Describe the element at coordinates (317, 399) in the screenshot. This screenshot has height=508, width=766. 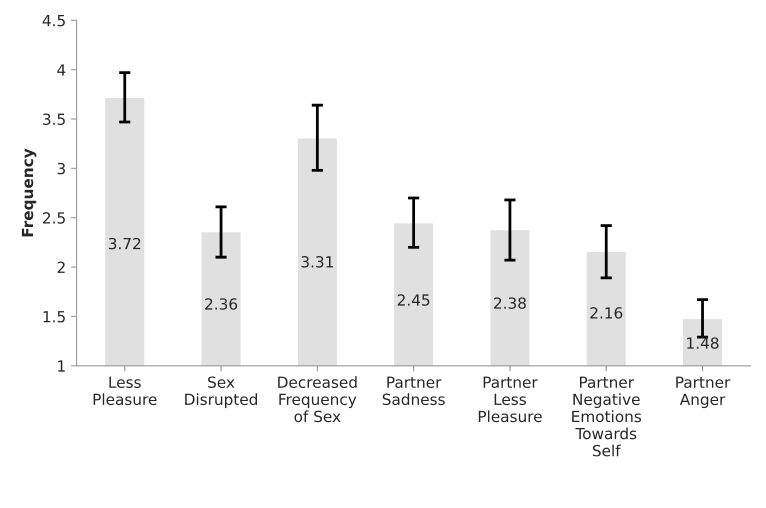
I see `x-tick-label: Decreased Frequency of Sex` at that location.